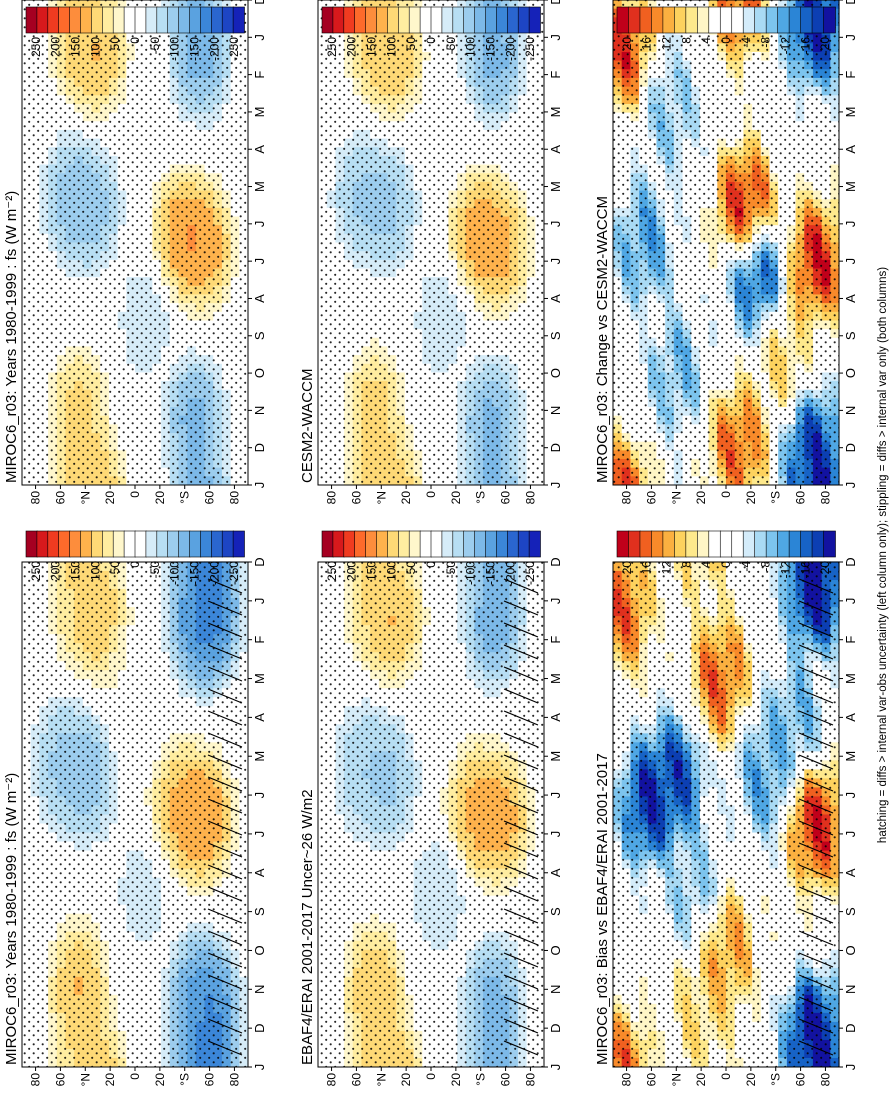  I want to click on colorbar-tick-label: -50, so click(155, 46).